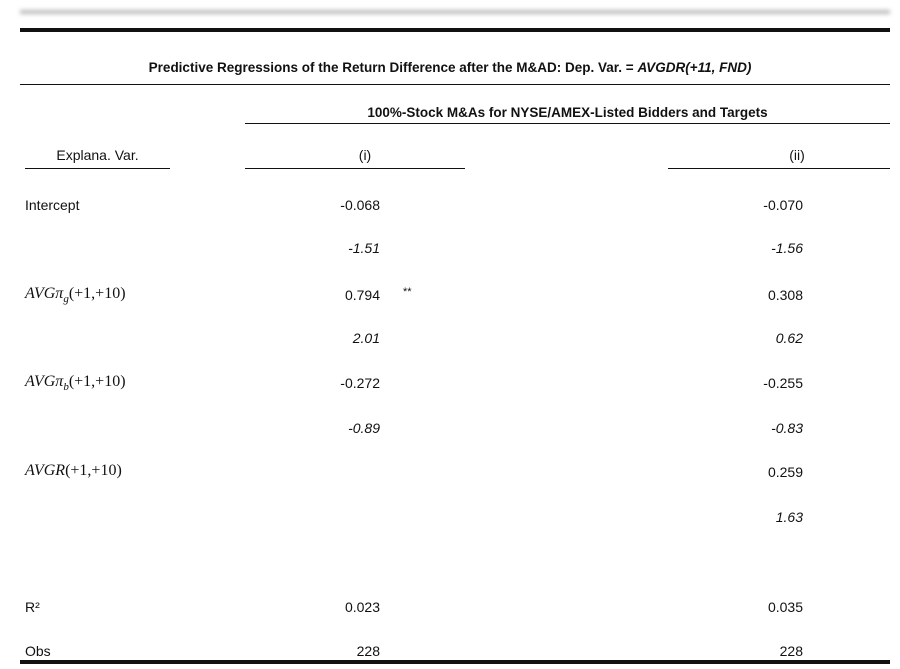 Image resolution: width=900 pixels, height=669 pixels. What do you see at coordinates (797, 155) in the screenshot?
I see `col-header-text: (ii)` at bounding box center [797, 155].